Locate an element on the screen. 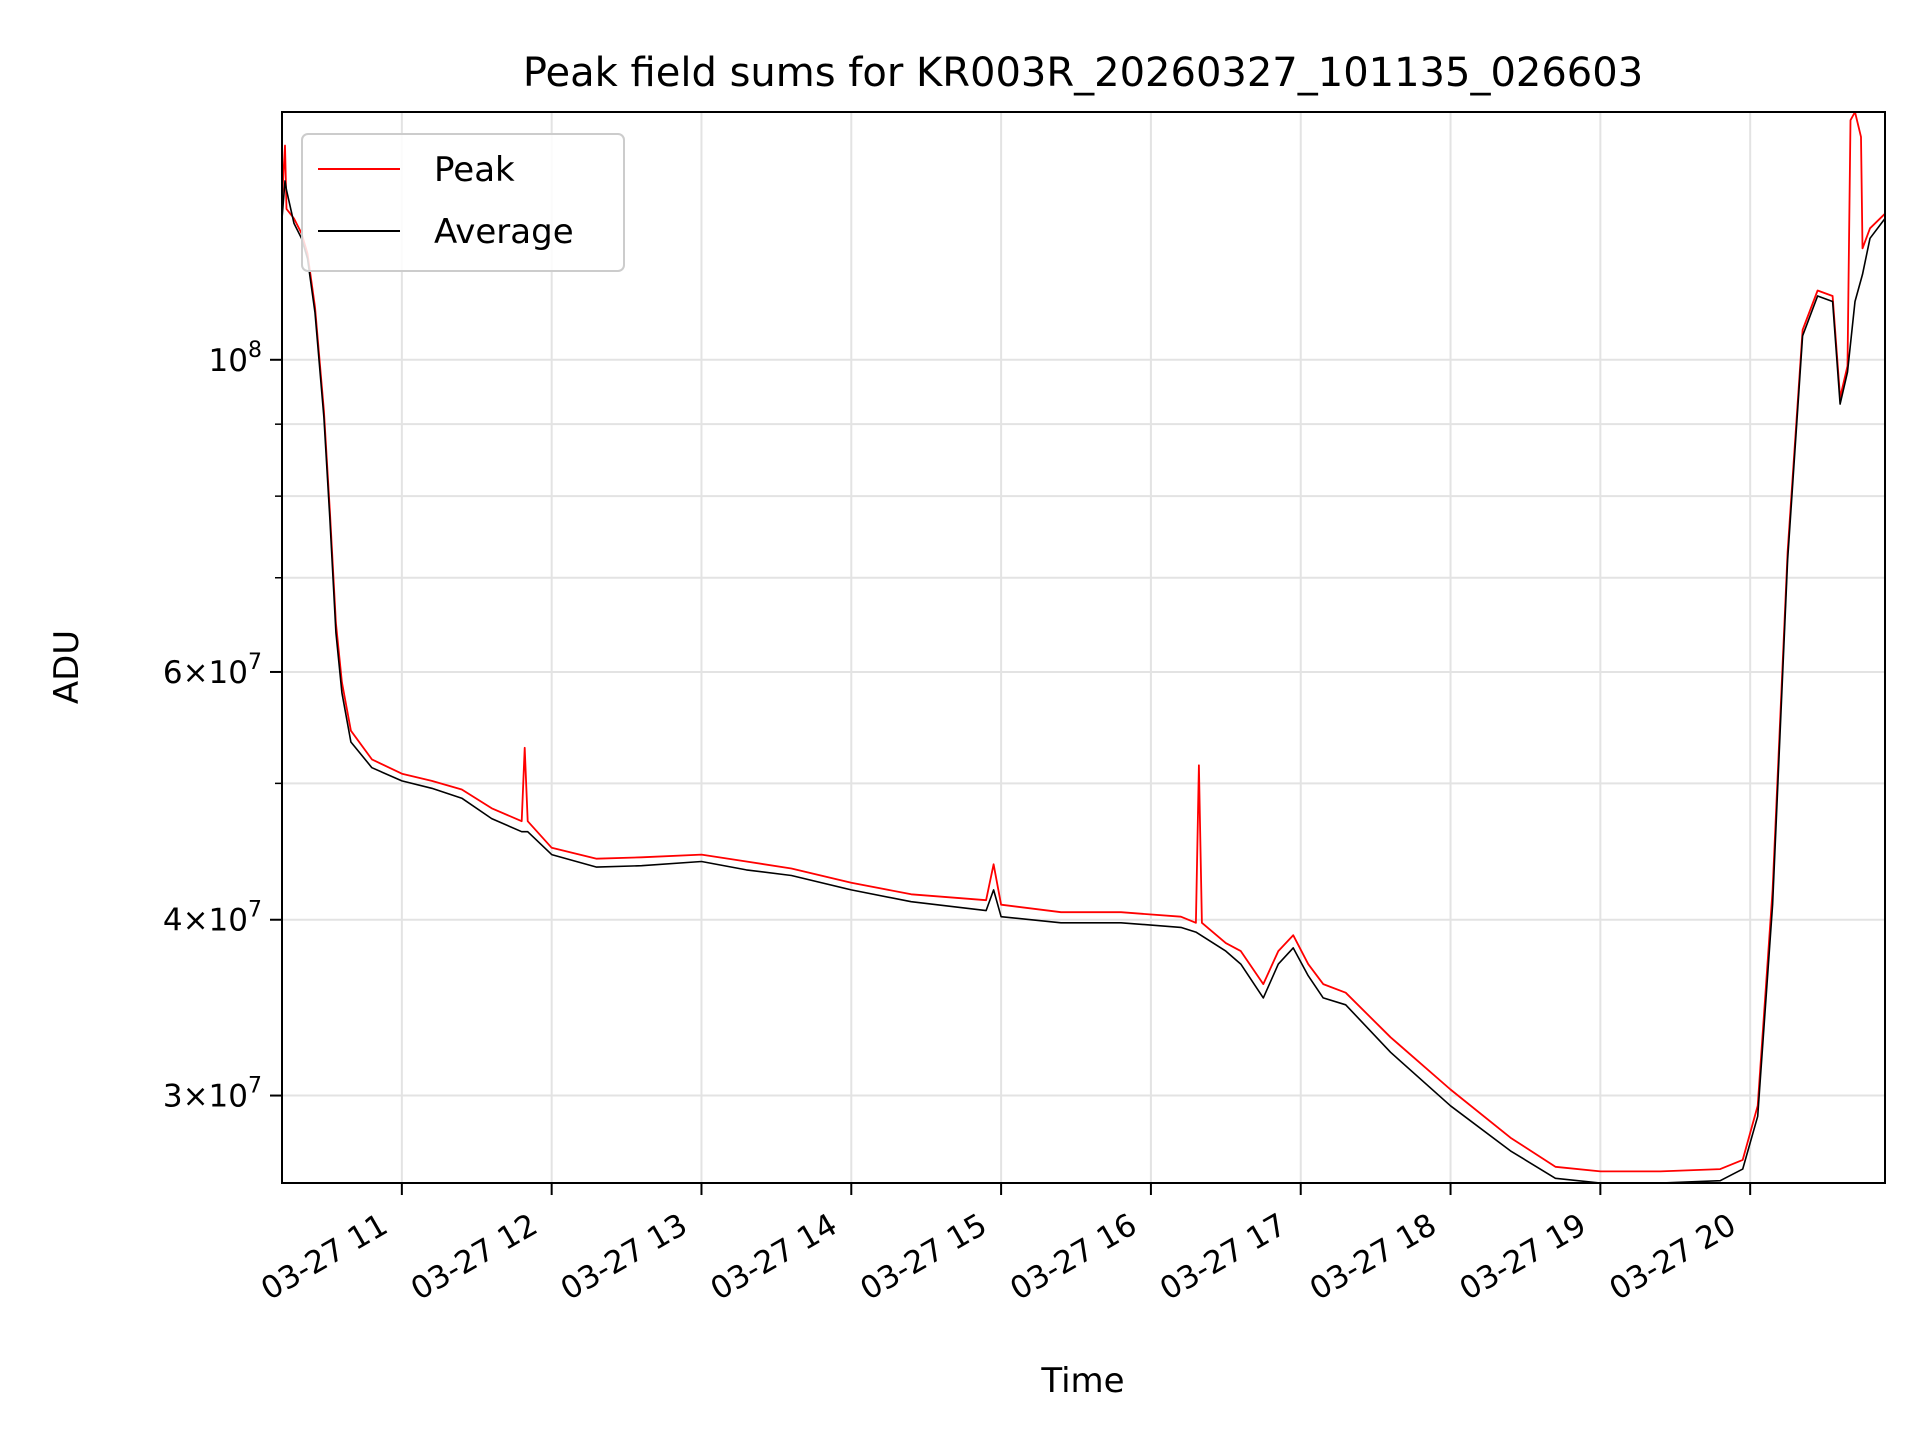 The height and width of the screenshot is (1440, 1920). y-tick-label: 4×107 is located at coordinates (212, 918).